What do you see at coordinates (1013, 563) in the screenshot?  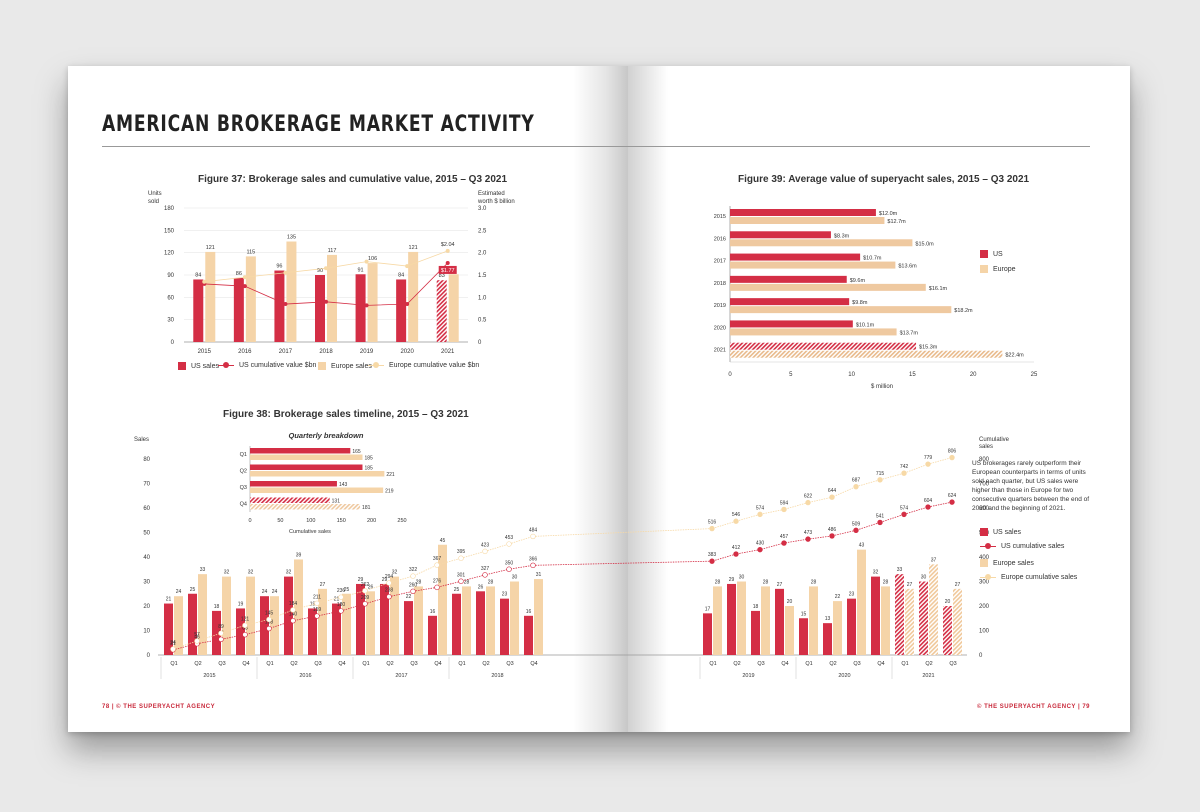 I see `legend-label: Europe sales` at bounding box center [1013, 563].